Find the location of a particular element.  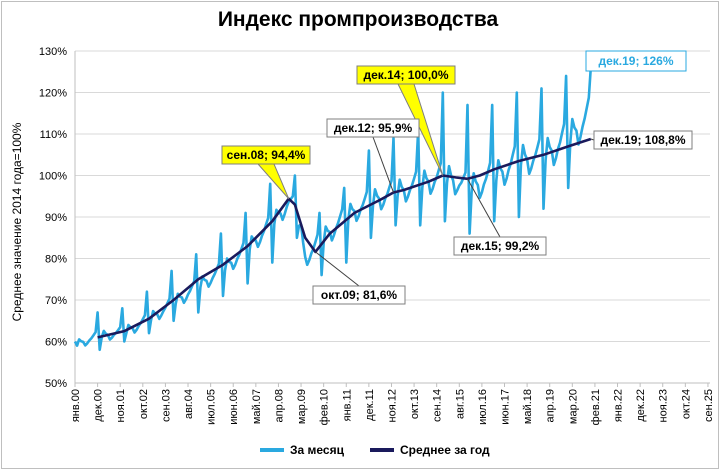

x-tick-label: ноя.12 is located at coordinates (392, 405).